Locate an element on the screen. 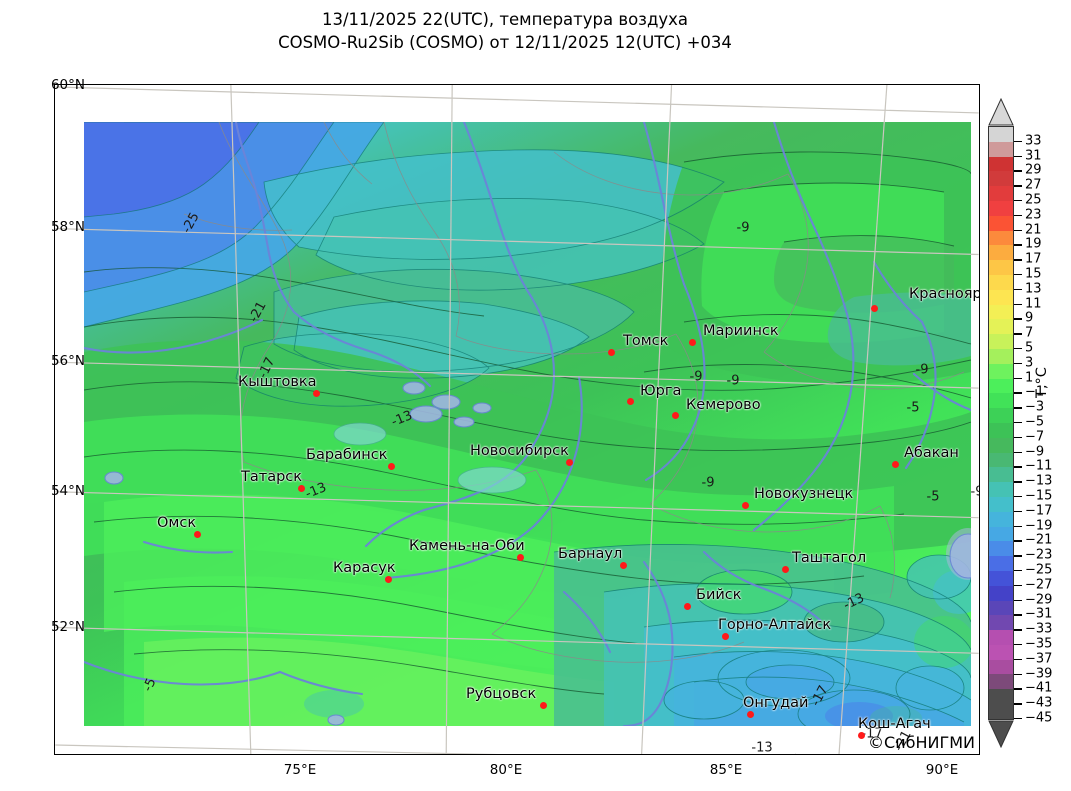 This screenshot has height=791, width=1071. city-label: Кош-Агач is located at coordinates (894, 724).